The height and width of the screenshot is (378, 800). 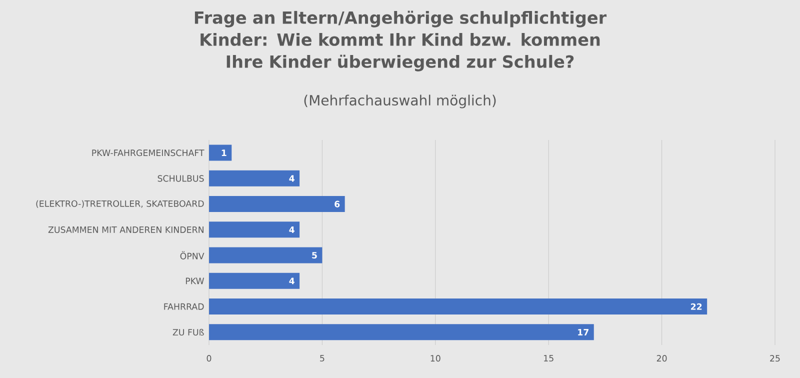 What do you see at coordinates (435, 358) in the screenshot?
I see `x-tick-label: 10` at bounding box center [435, 358].